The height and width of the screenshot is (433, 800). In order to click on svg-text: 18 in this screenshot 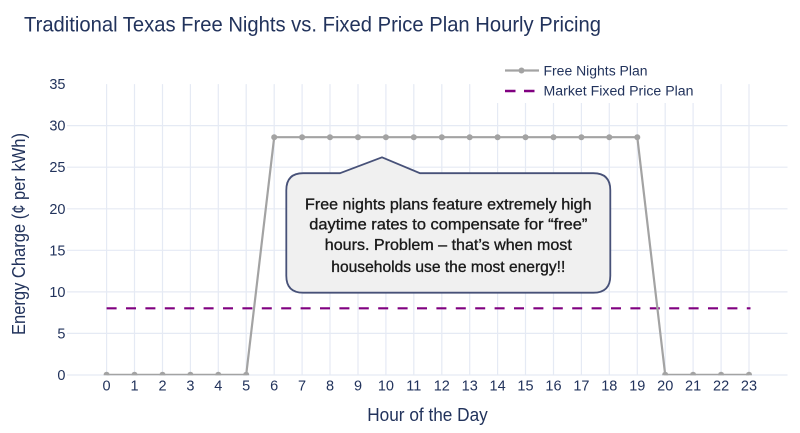, I will do `click(609, 387)`.